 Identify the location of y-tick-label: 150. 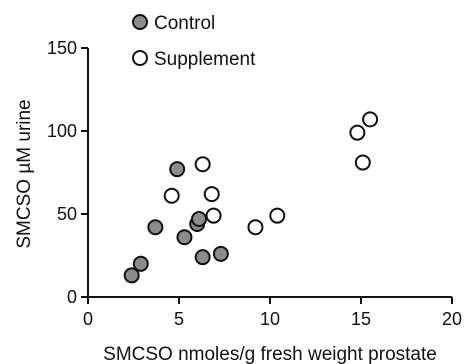
(62, 48).